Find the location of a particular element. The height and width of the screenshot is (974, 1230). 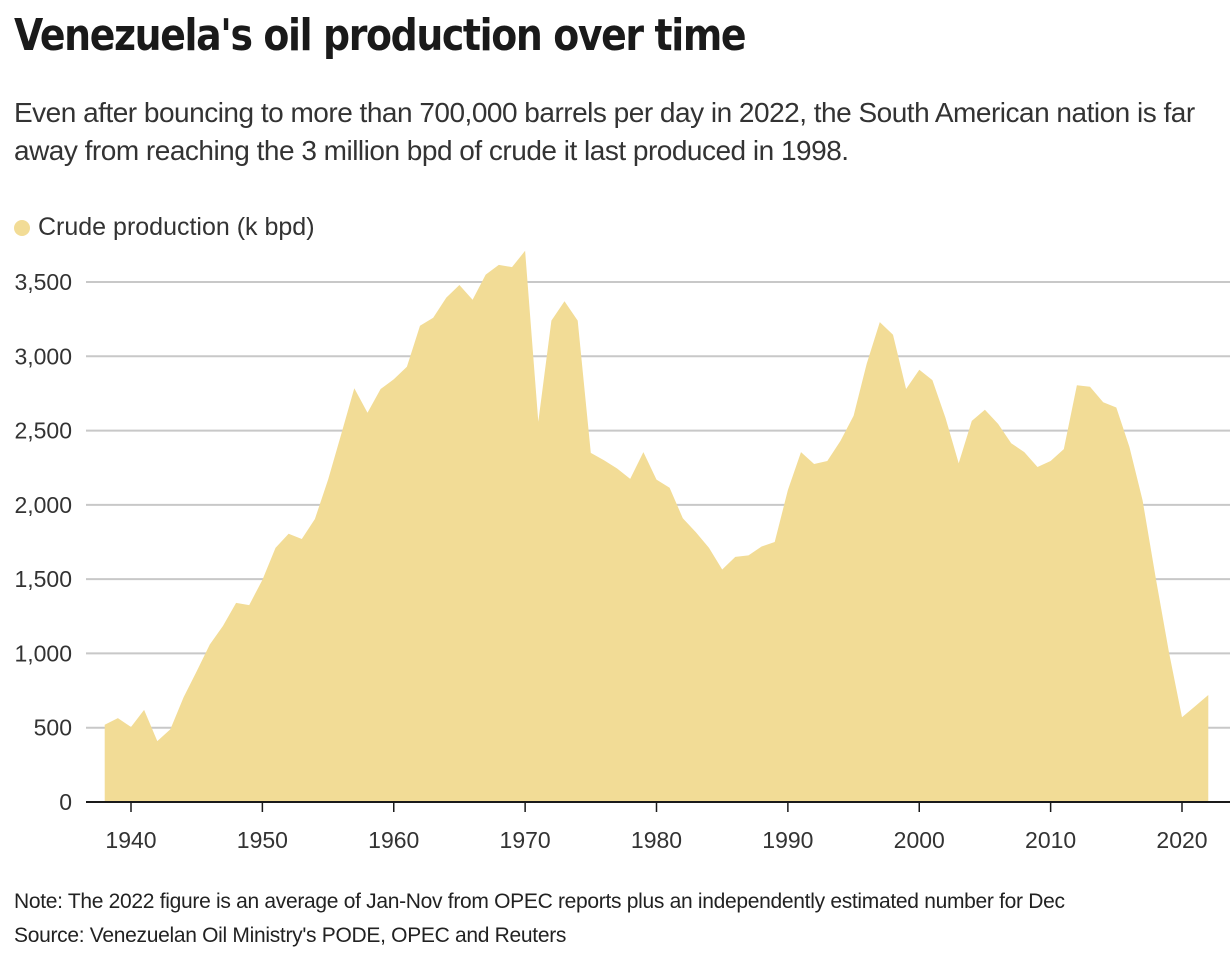

x-tick-label: 1950 is located at coordinates (262, 840).